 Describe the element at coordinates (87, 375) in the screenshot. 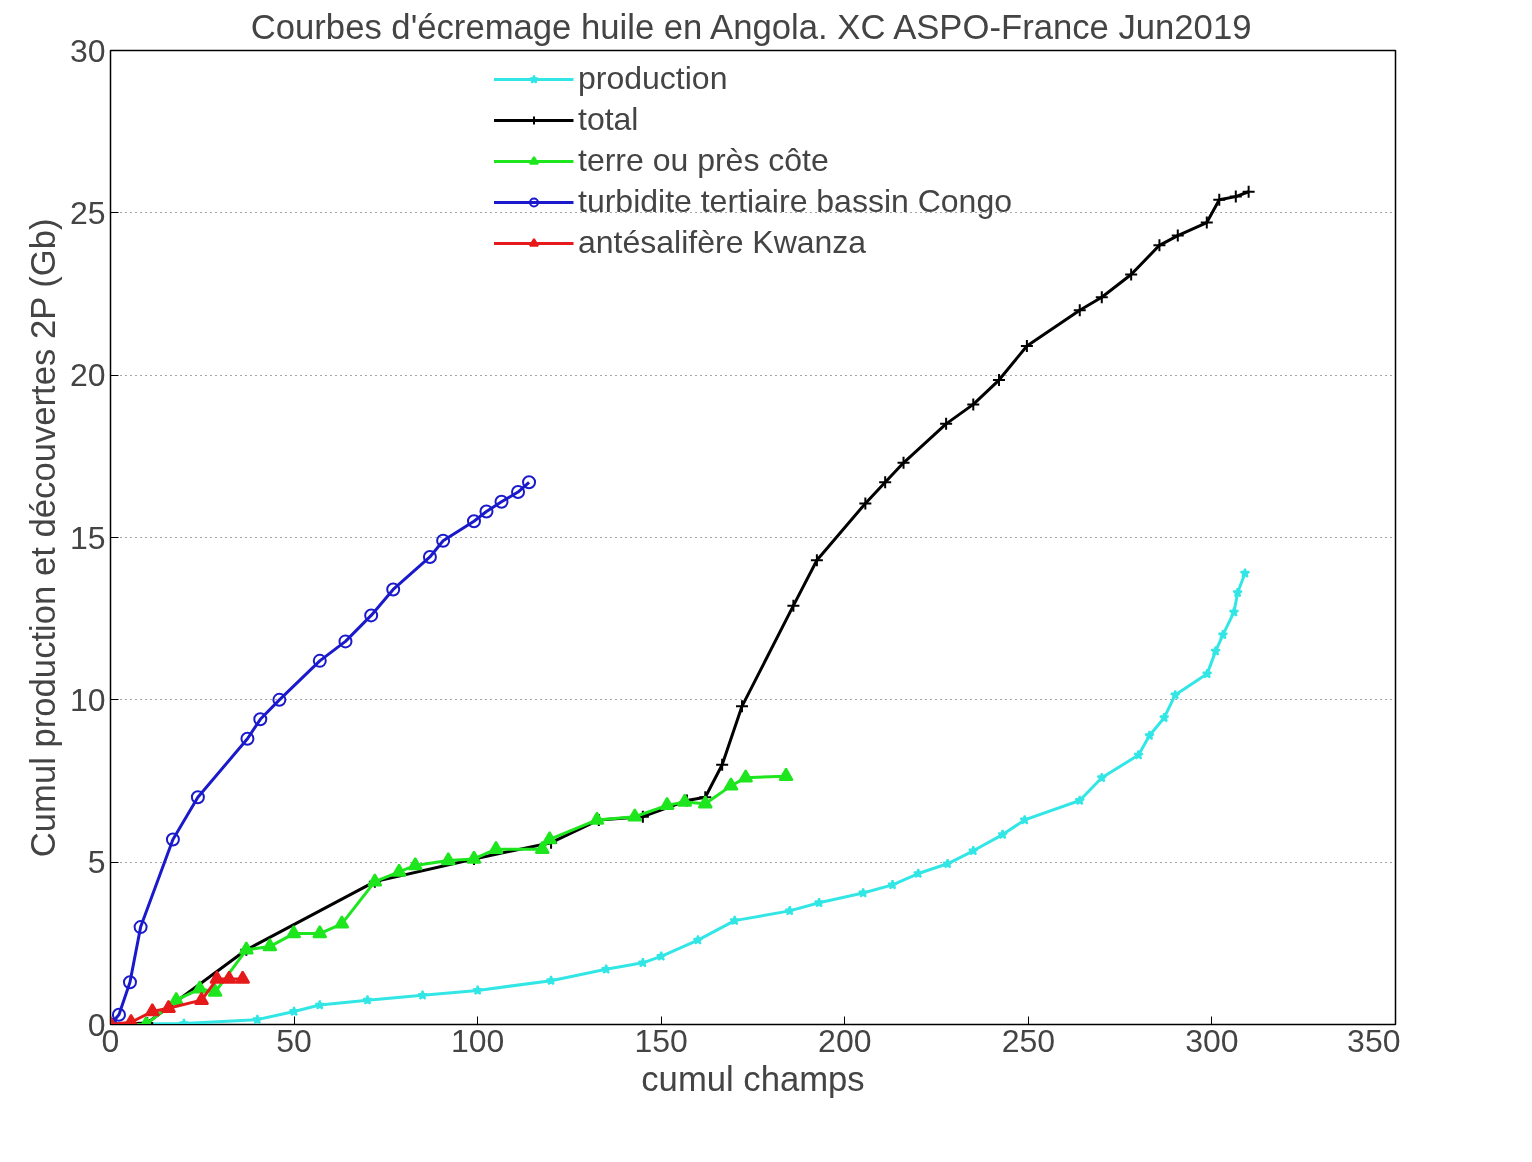

I see `y-tick-label: 20` at that location.